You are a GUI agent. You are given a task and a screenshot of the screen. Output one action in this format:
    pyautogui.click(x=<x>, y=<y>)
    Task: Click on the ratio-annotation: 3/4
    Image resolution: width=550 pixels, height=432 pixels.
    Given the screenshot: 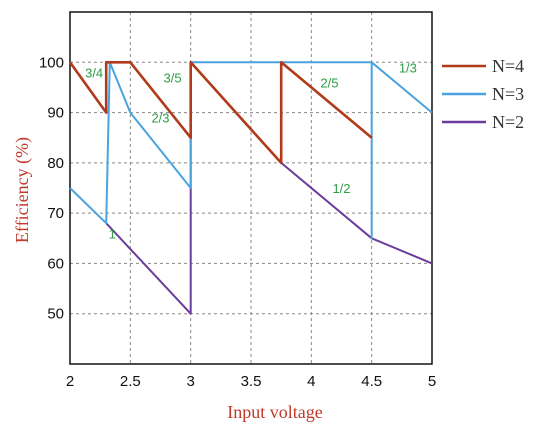 What is the action you would take?
    pyautogui.click(x=94, y=72)
    